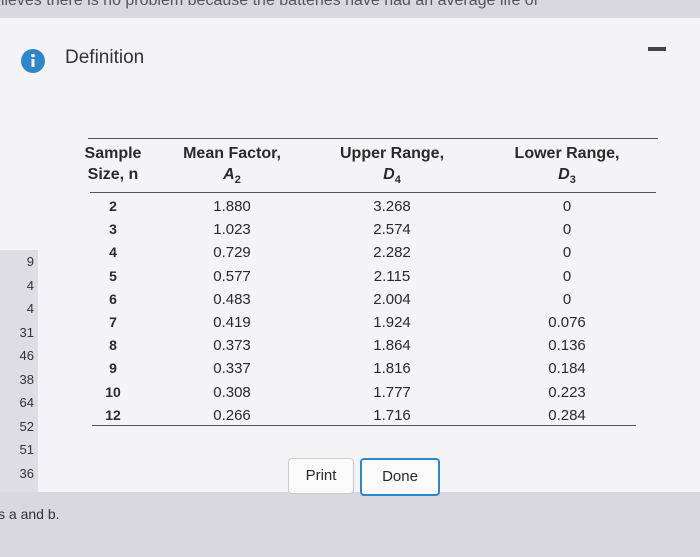 Image resolution: width=700 pixels, height=557 pixels. Describe the element at coordinates (232, 415) in the screenshot. I see `table-cell: 0.266` at that location.